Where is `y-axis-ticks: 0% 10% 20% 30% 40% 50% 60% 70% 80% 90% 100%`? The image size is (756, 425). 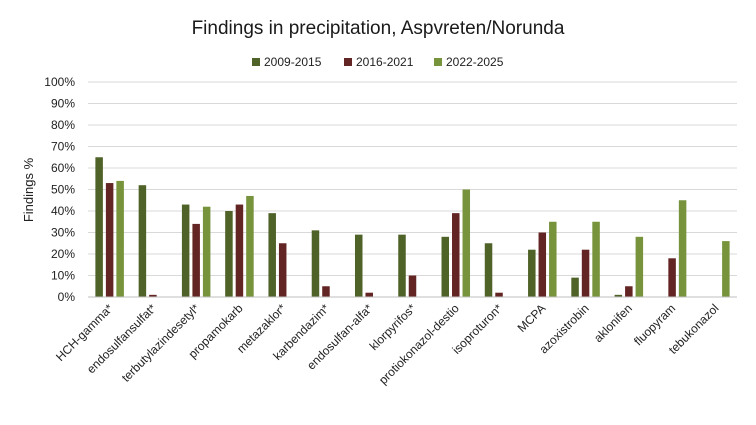 y-axis-ticks: 0% 10% 20% 30% 40% 50% 60% 70% 80% 90% 100% is located at coordinates (59, 189).